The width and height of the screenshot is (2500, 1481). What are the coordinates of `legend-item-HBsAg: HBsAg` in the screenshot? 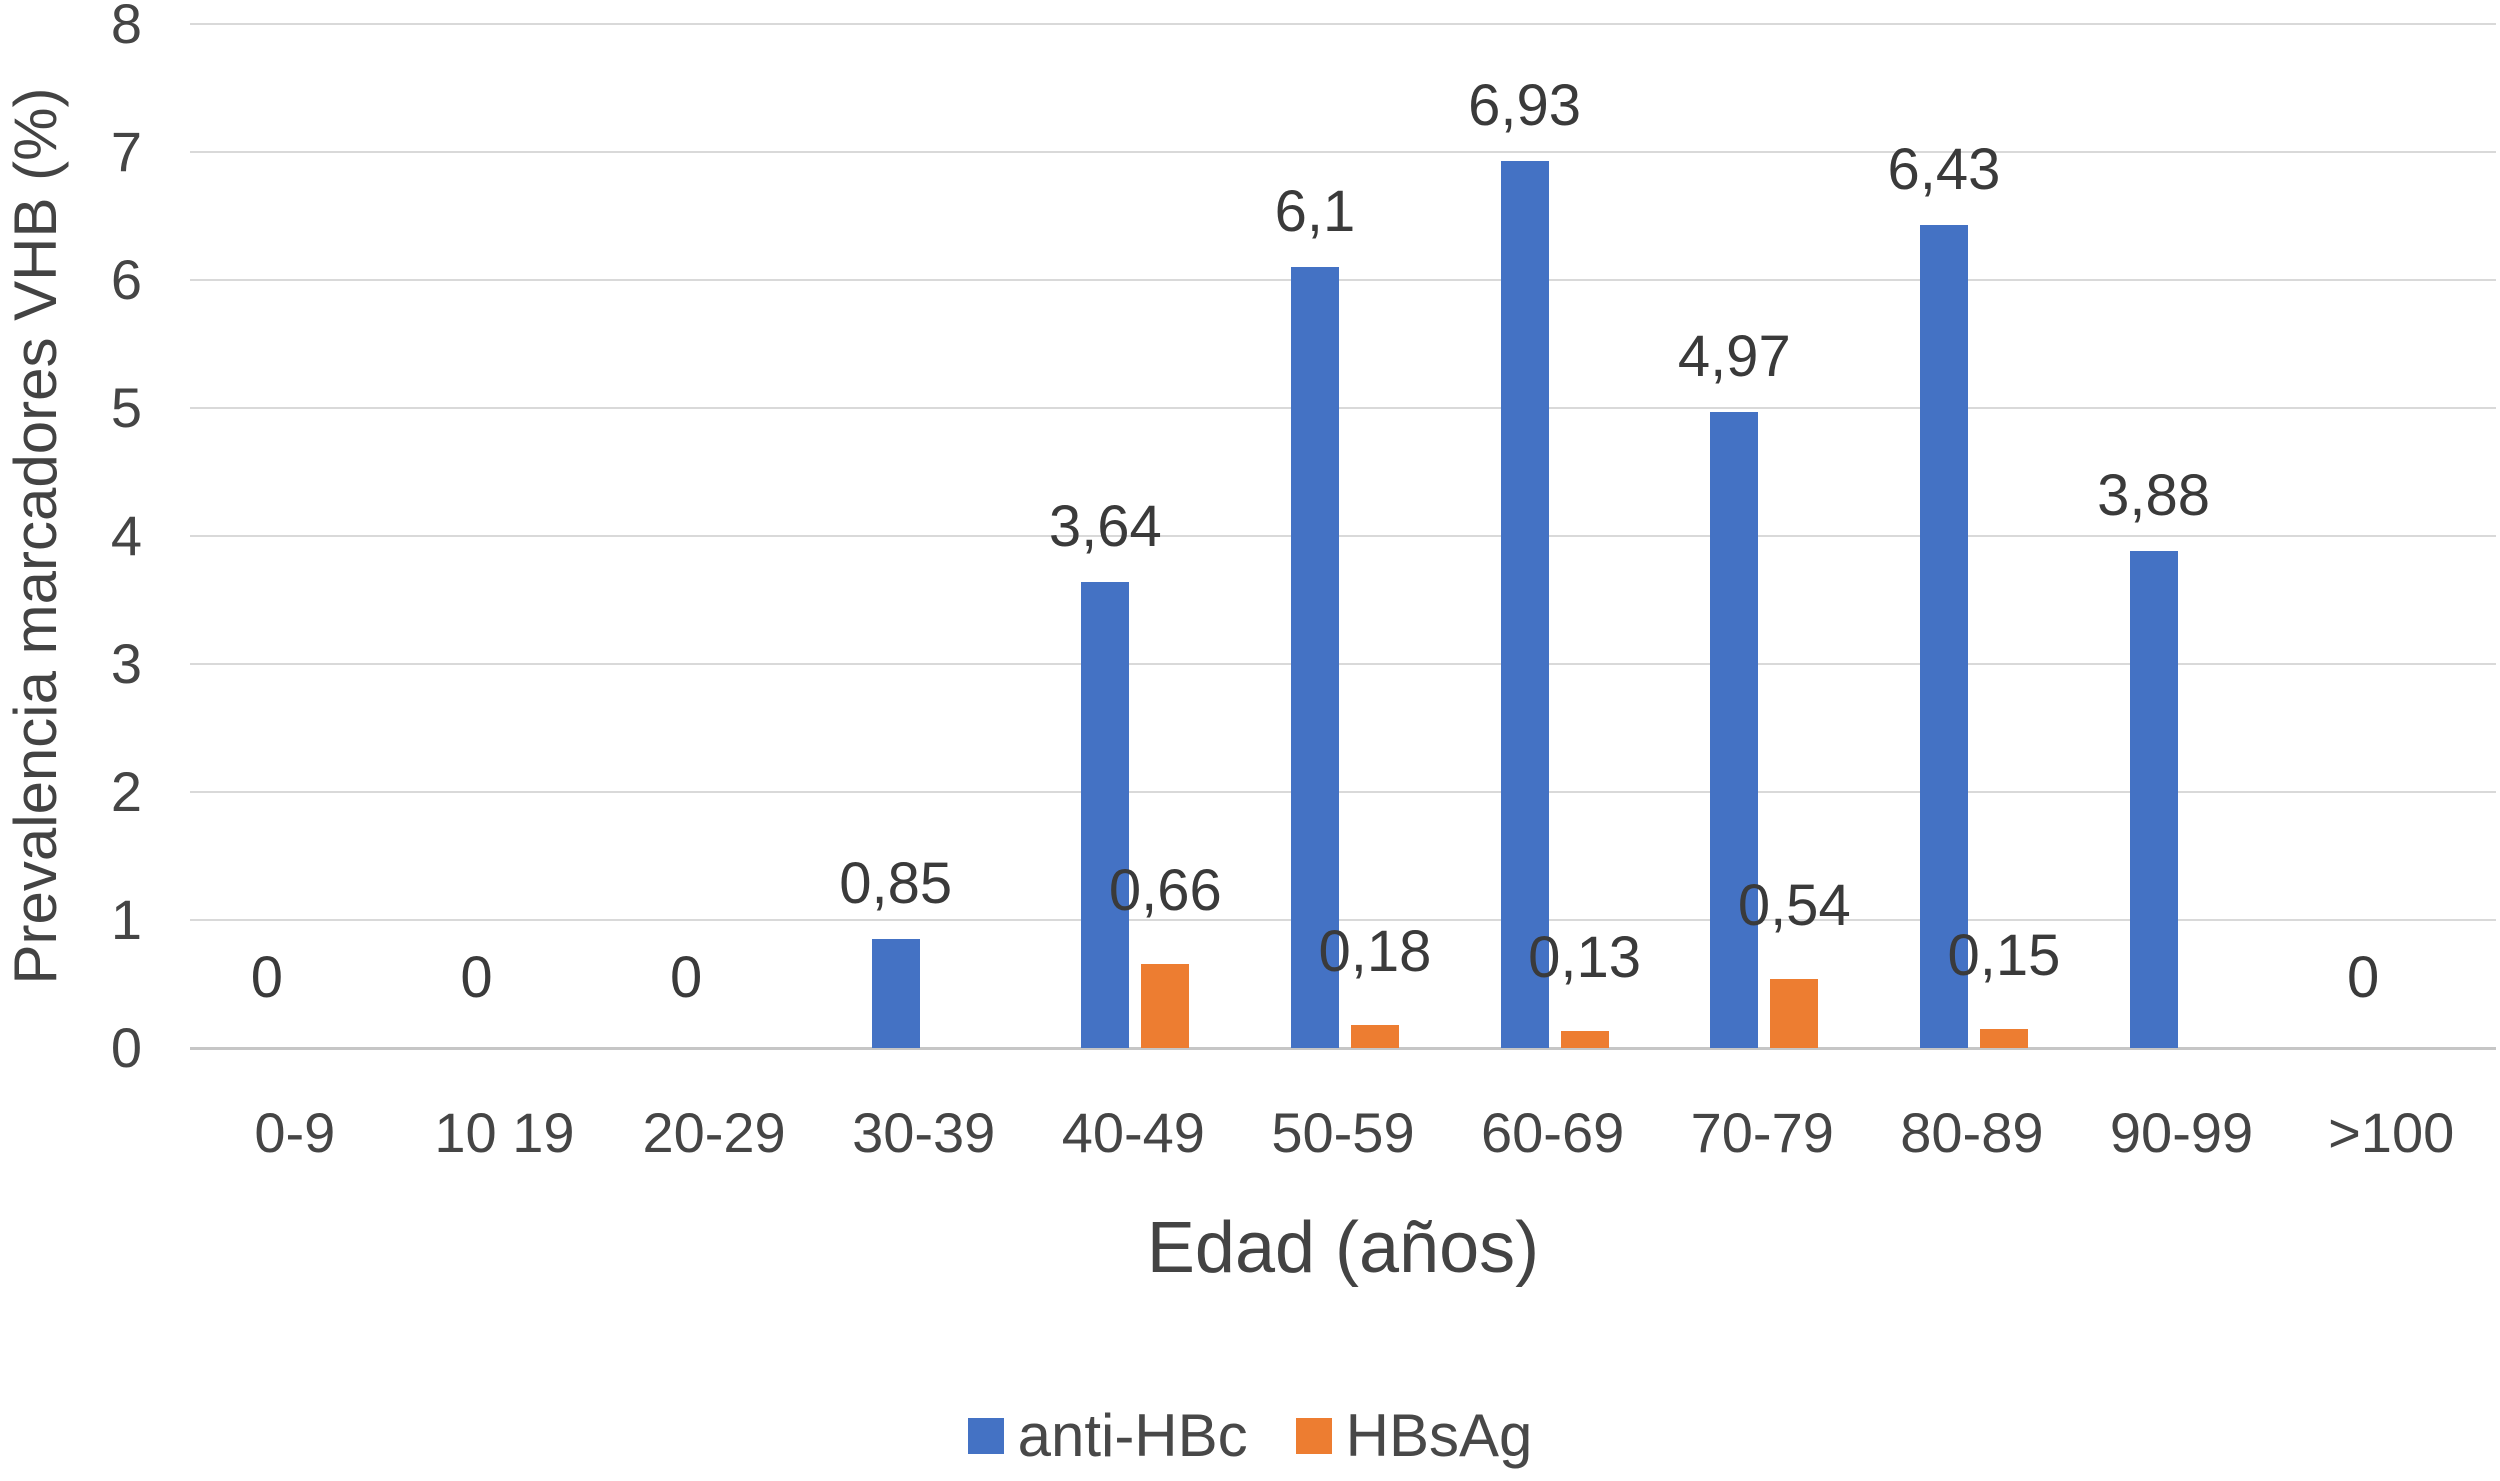 It's located at (1414, 1436).